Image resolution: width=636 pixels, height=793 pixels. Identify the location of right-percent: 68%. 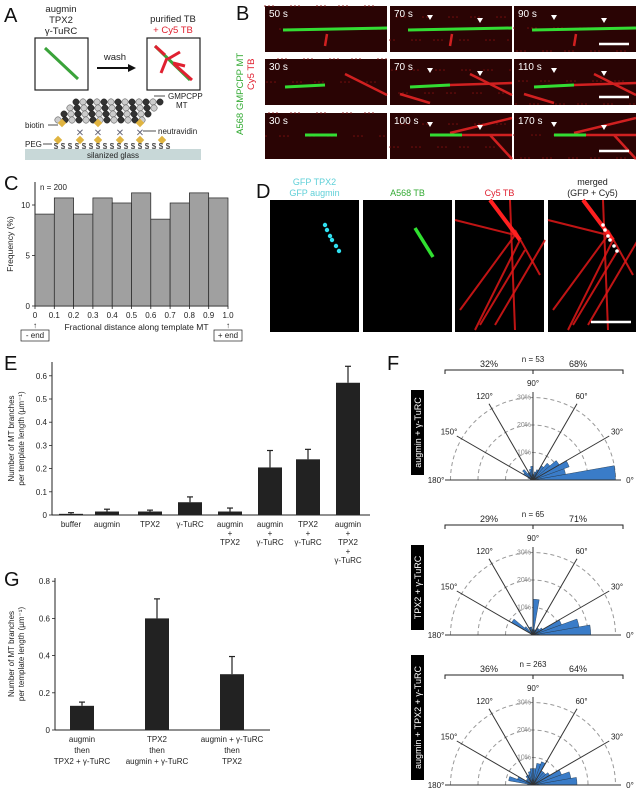
(578, 364).